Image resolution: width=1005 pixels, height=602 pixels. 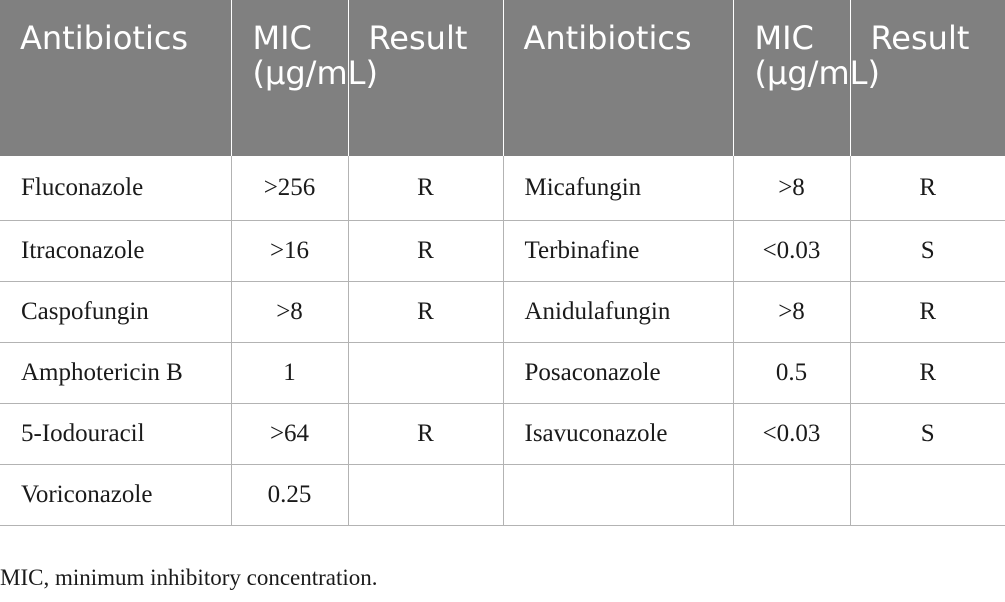 I want to click on mic-value-cell: >64, so click(x=289, y=434).